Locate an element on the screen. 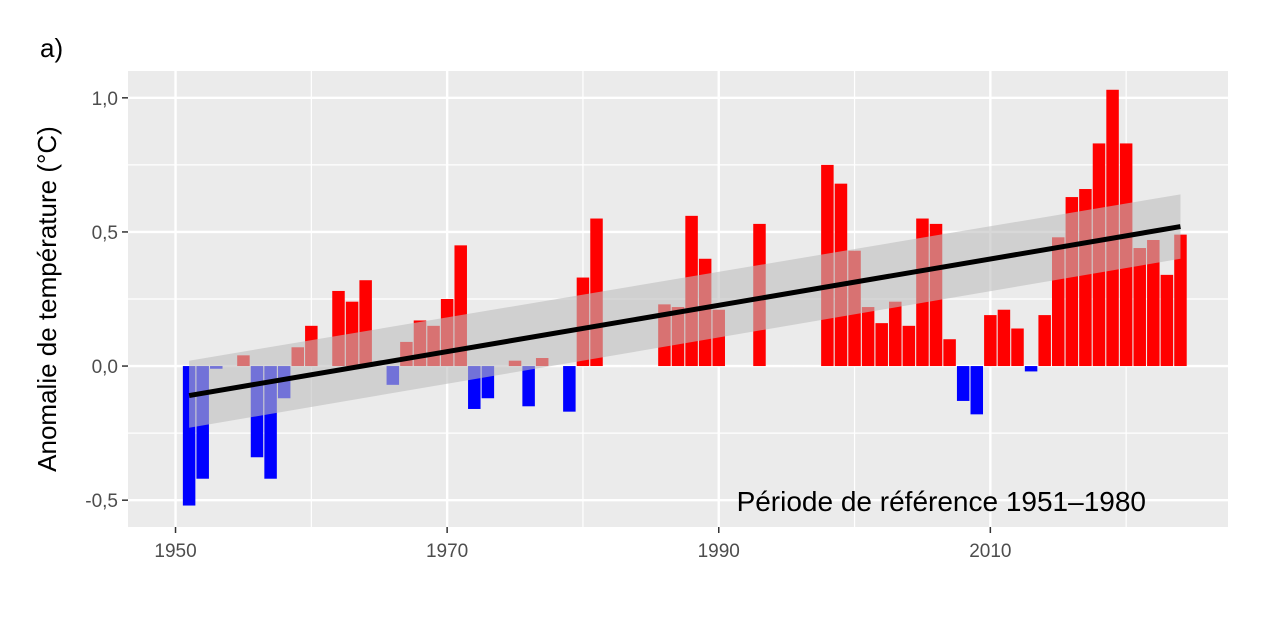 This screenshot has width=1280, height=618. x-axis: 1950 1970 1990 2010 is located at coordinates (582, 544).